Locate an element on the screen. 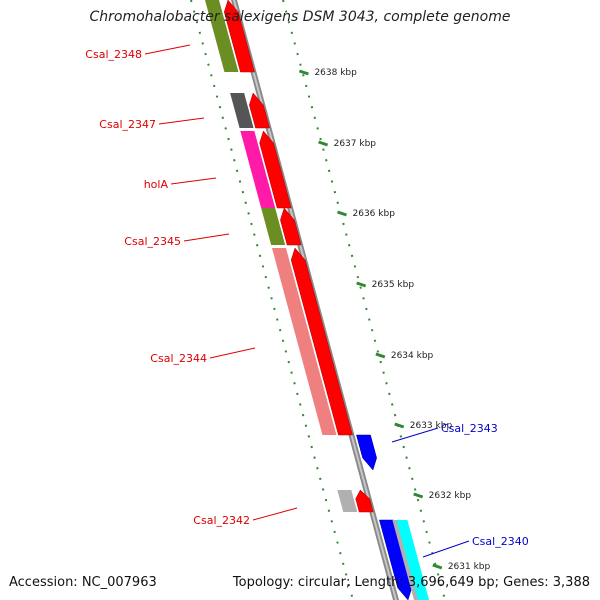 The height and width of the screenshot is (600, 600). gene-label: Csal_2340 is located at coordinates (500, 541).